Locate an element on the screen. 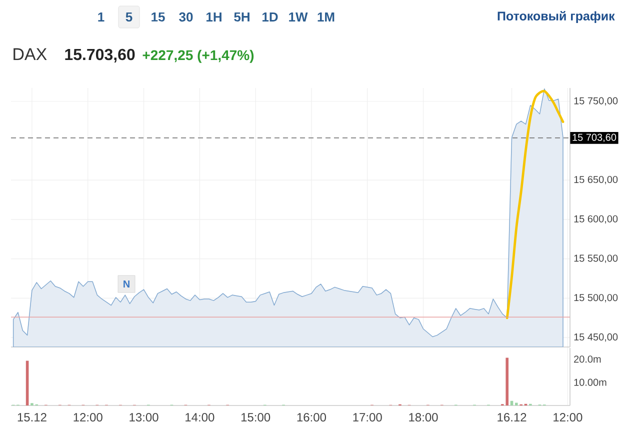  text: 1 is located at coordinates (101, 17).